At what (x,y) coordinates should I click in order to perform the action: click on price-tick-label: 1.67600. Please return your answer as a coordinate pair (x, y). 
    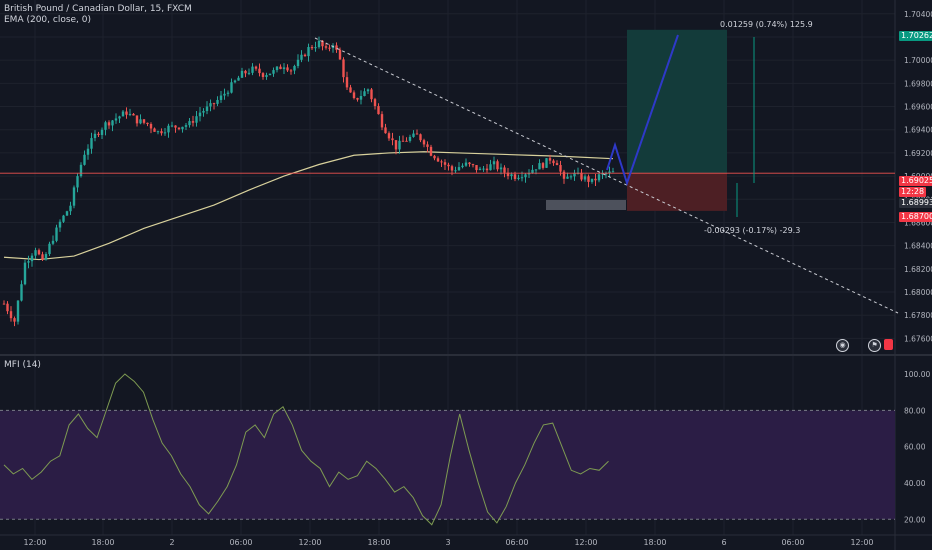
    Looking at the image, I should click on (918, 338).